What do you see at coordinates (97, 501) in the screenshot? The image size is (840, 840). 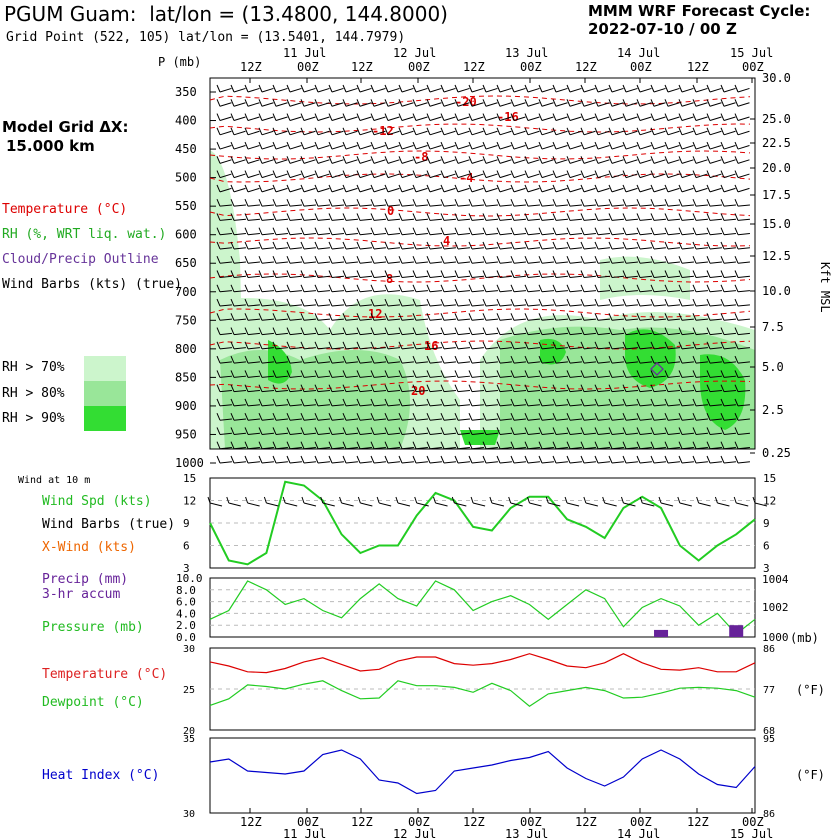 I see `legend-windspd: Wind Spd (kts)` at bounding box center [97, 501].